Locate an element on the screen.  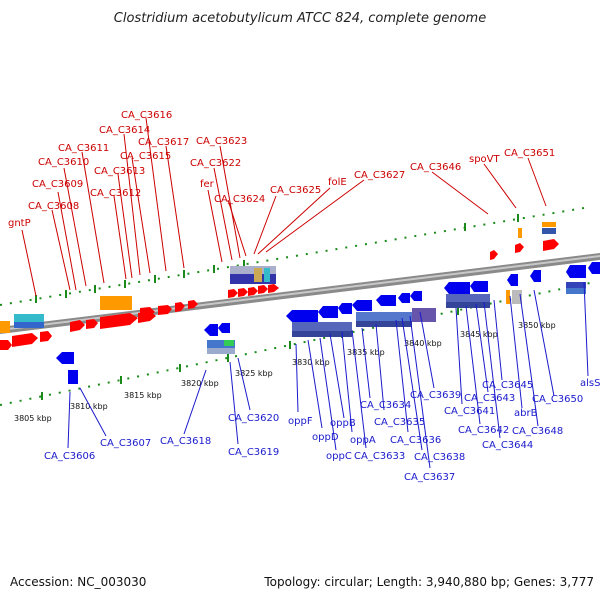
scale-label: 3835 kbp is located at coordinates (366, 352).